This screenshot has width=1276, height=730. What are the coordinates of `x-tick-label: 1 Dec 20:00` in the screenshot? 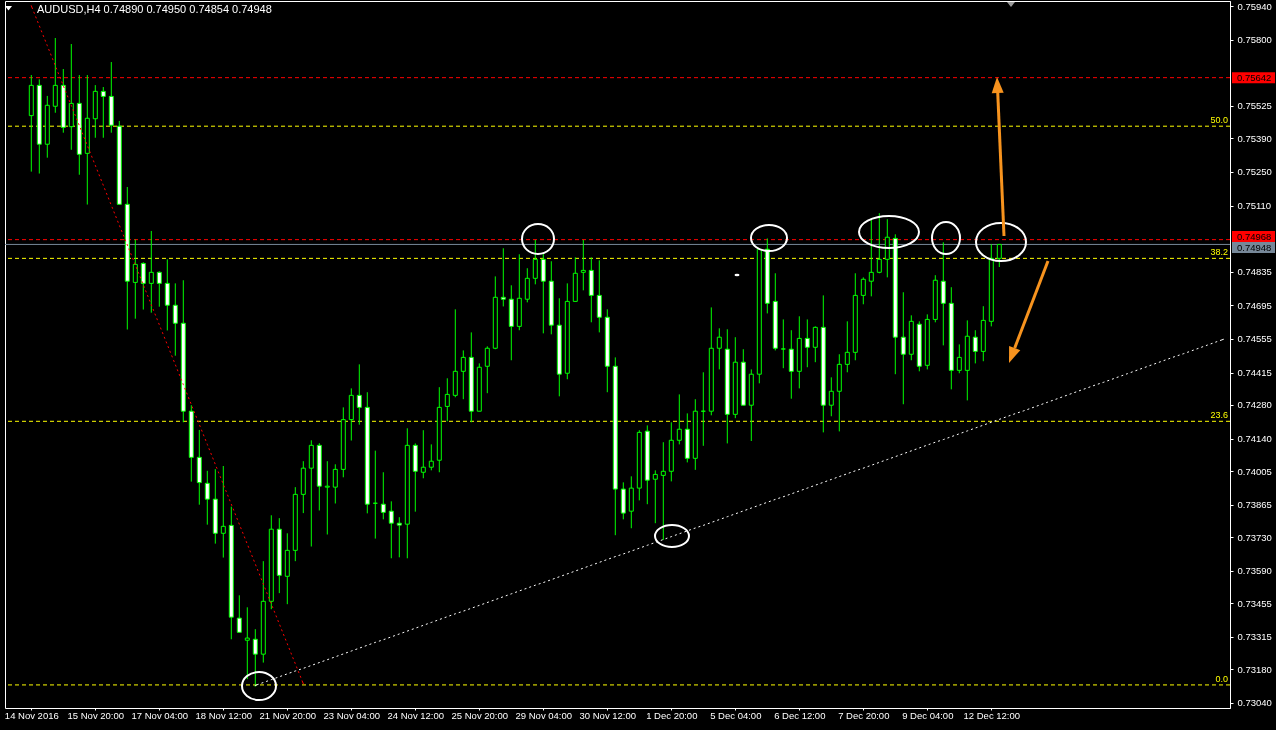 It's located at (672, 715).